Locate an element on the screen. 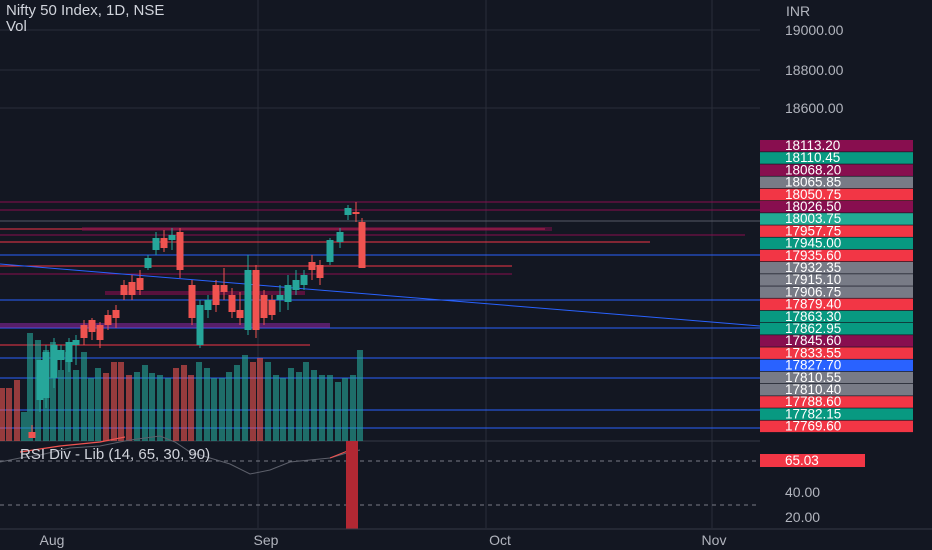 The width and height of the screenshot is (932, 550). price-level-tag: 17845.60 is located at coordinates (836, 340).